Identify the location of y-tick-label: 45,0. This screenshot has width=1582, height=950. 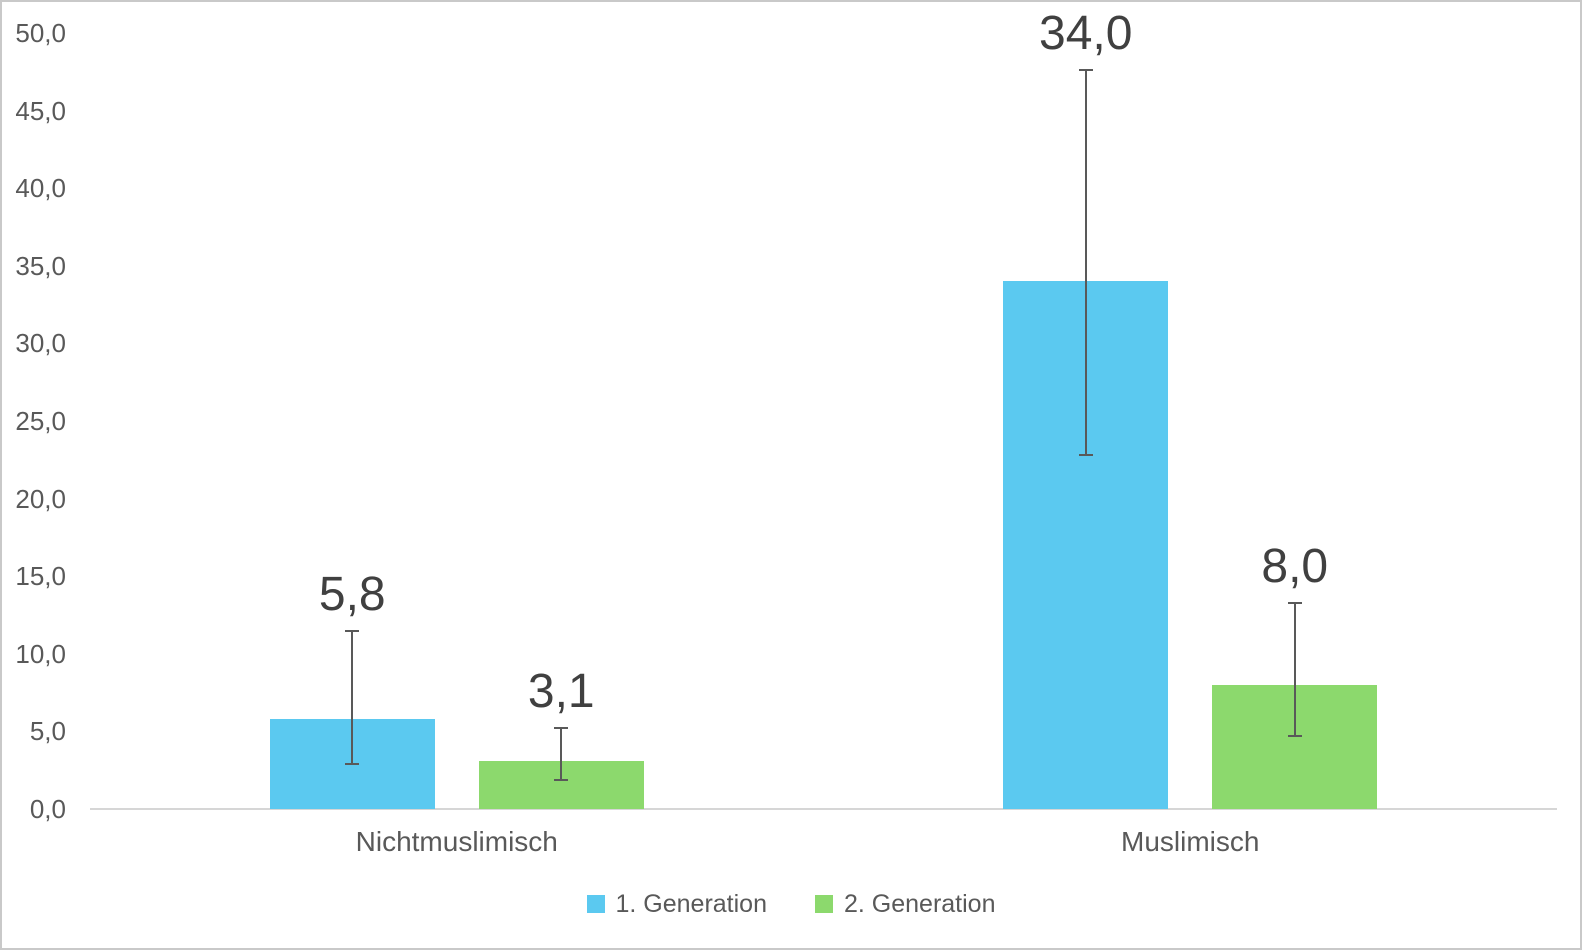
(40, 110).